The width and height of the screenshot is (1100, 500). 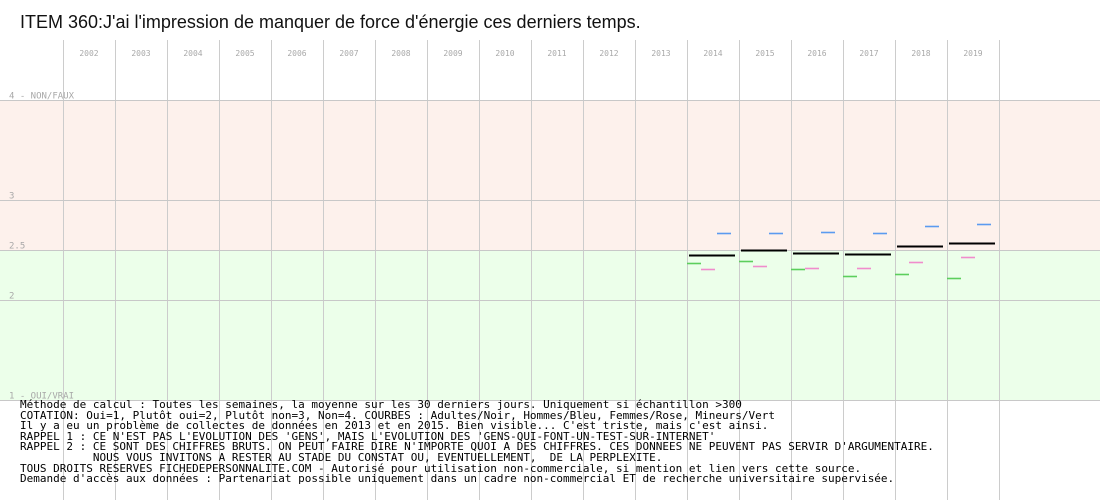 I want to click on year-label: 2004, so click(x=192, y=53).